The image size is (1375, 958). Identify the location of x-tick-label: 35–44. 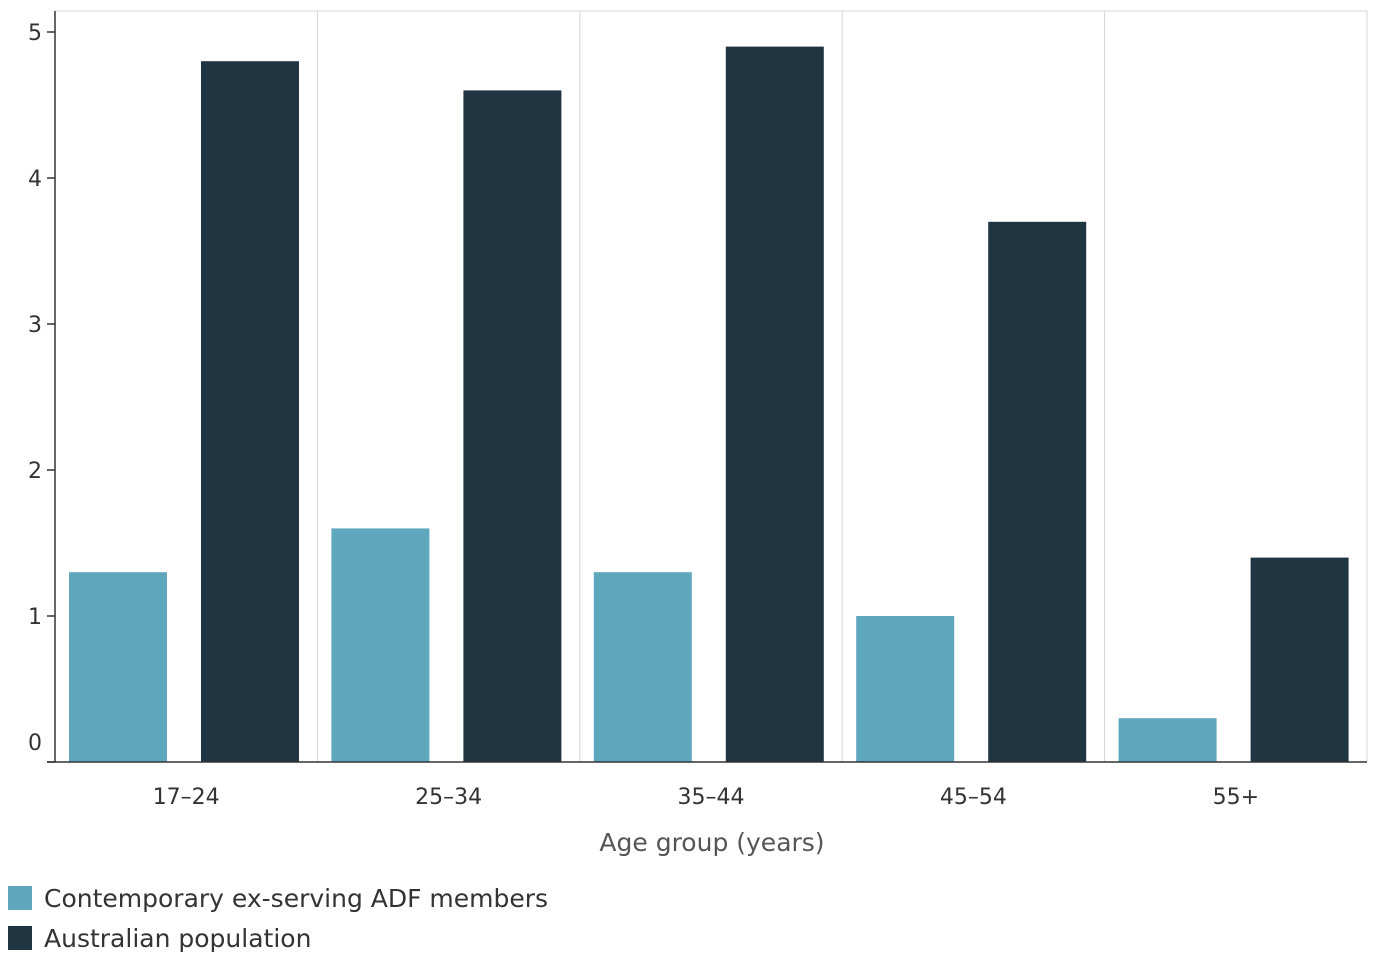
(711, 797).